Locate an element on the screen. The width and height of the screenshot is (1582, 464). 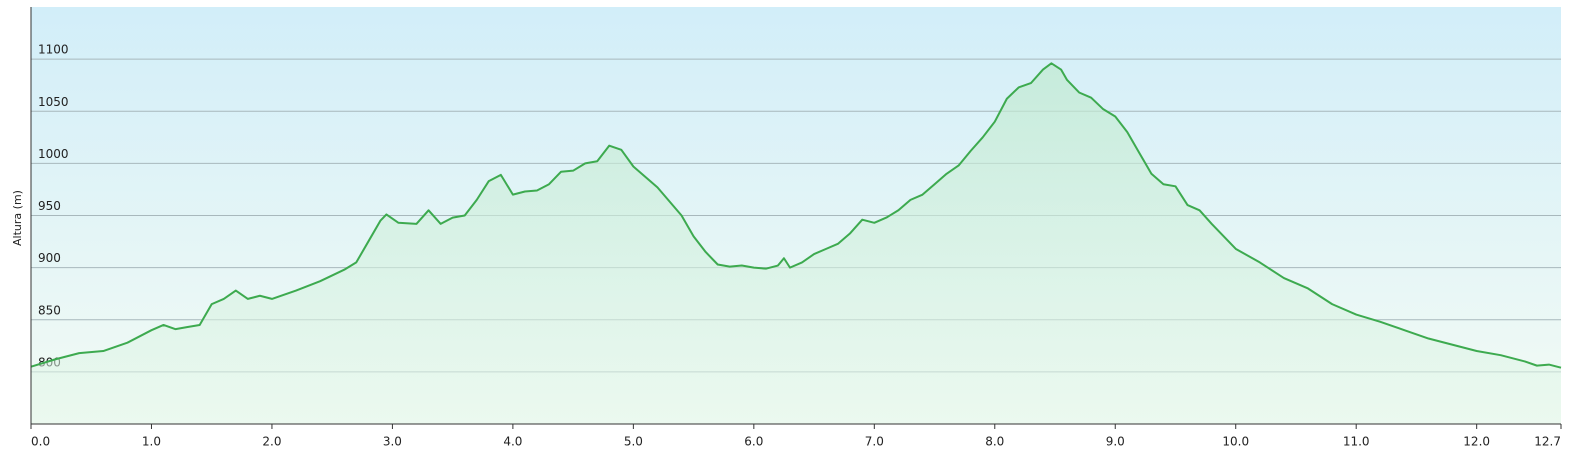
x-tick-label: 8.0 is located at coordinates (994, 442).